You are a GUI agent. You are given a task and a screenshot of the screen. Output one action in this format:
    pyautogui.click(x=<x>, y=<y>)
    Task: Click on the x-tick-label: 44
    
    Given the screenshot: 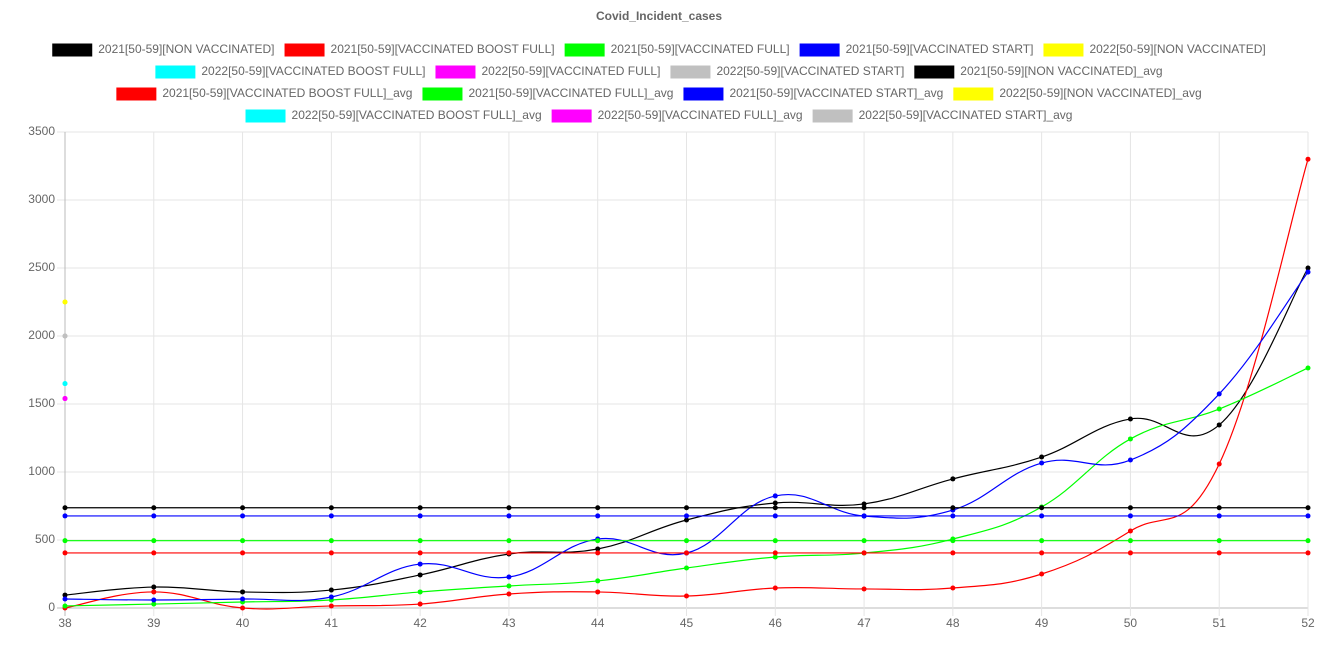 What is the action you would take?
    pyautogui.click(x=598, y=623)
    